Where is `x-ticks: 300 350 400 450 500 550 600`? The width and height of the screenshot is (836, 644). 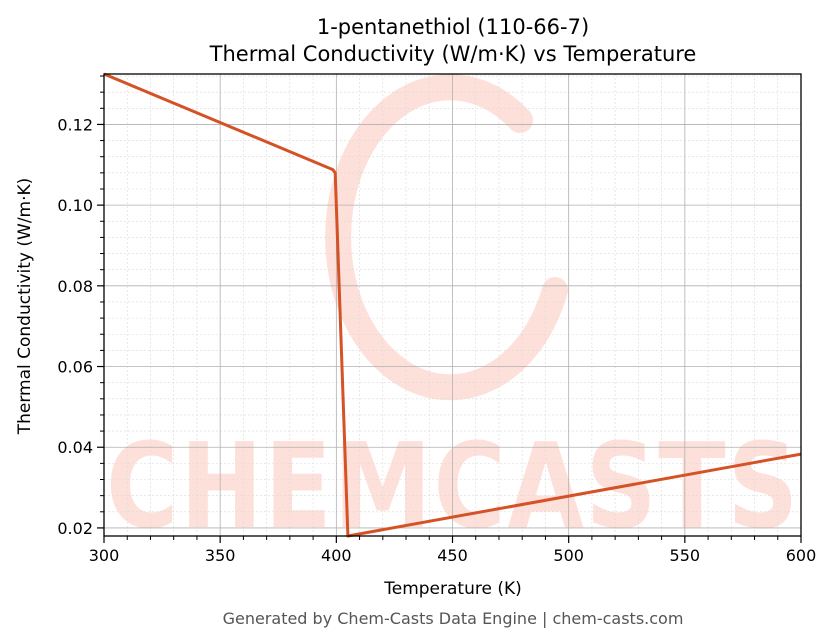
x-ticks: 300 350 400 450 500 550 600 is located at coordinates (453, 550).